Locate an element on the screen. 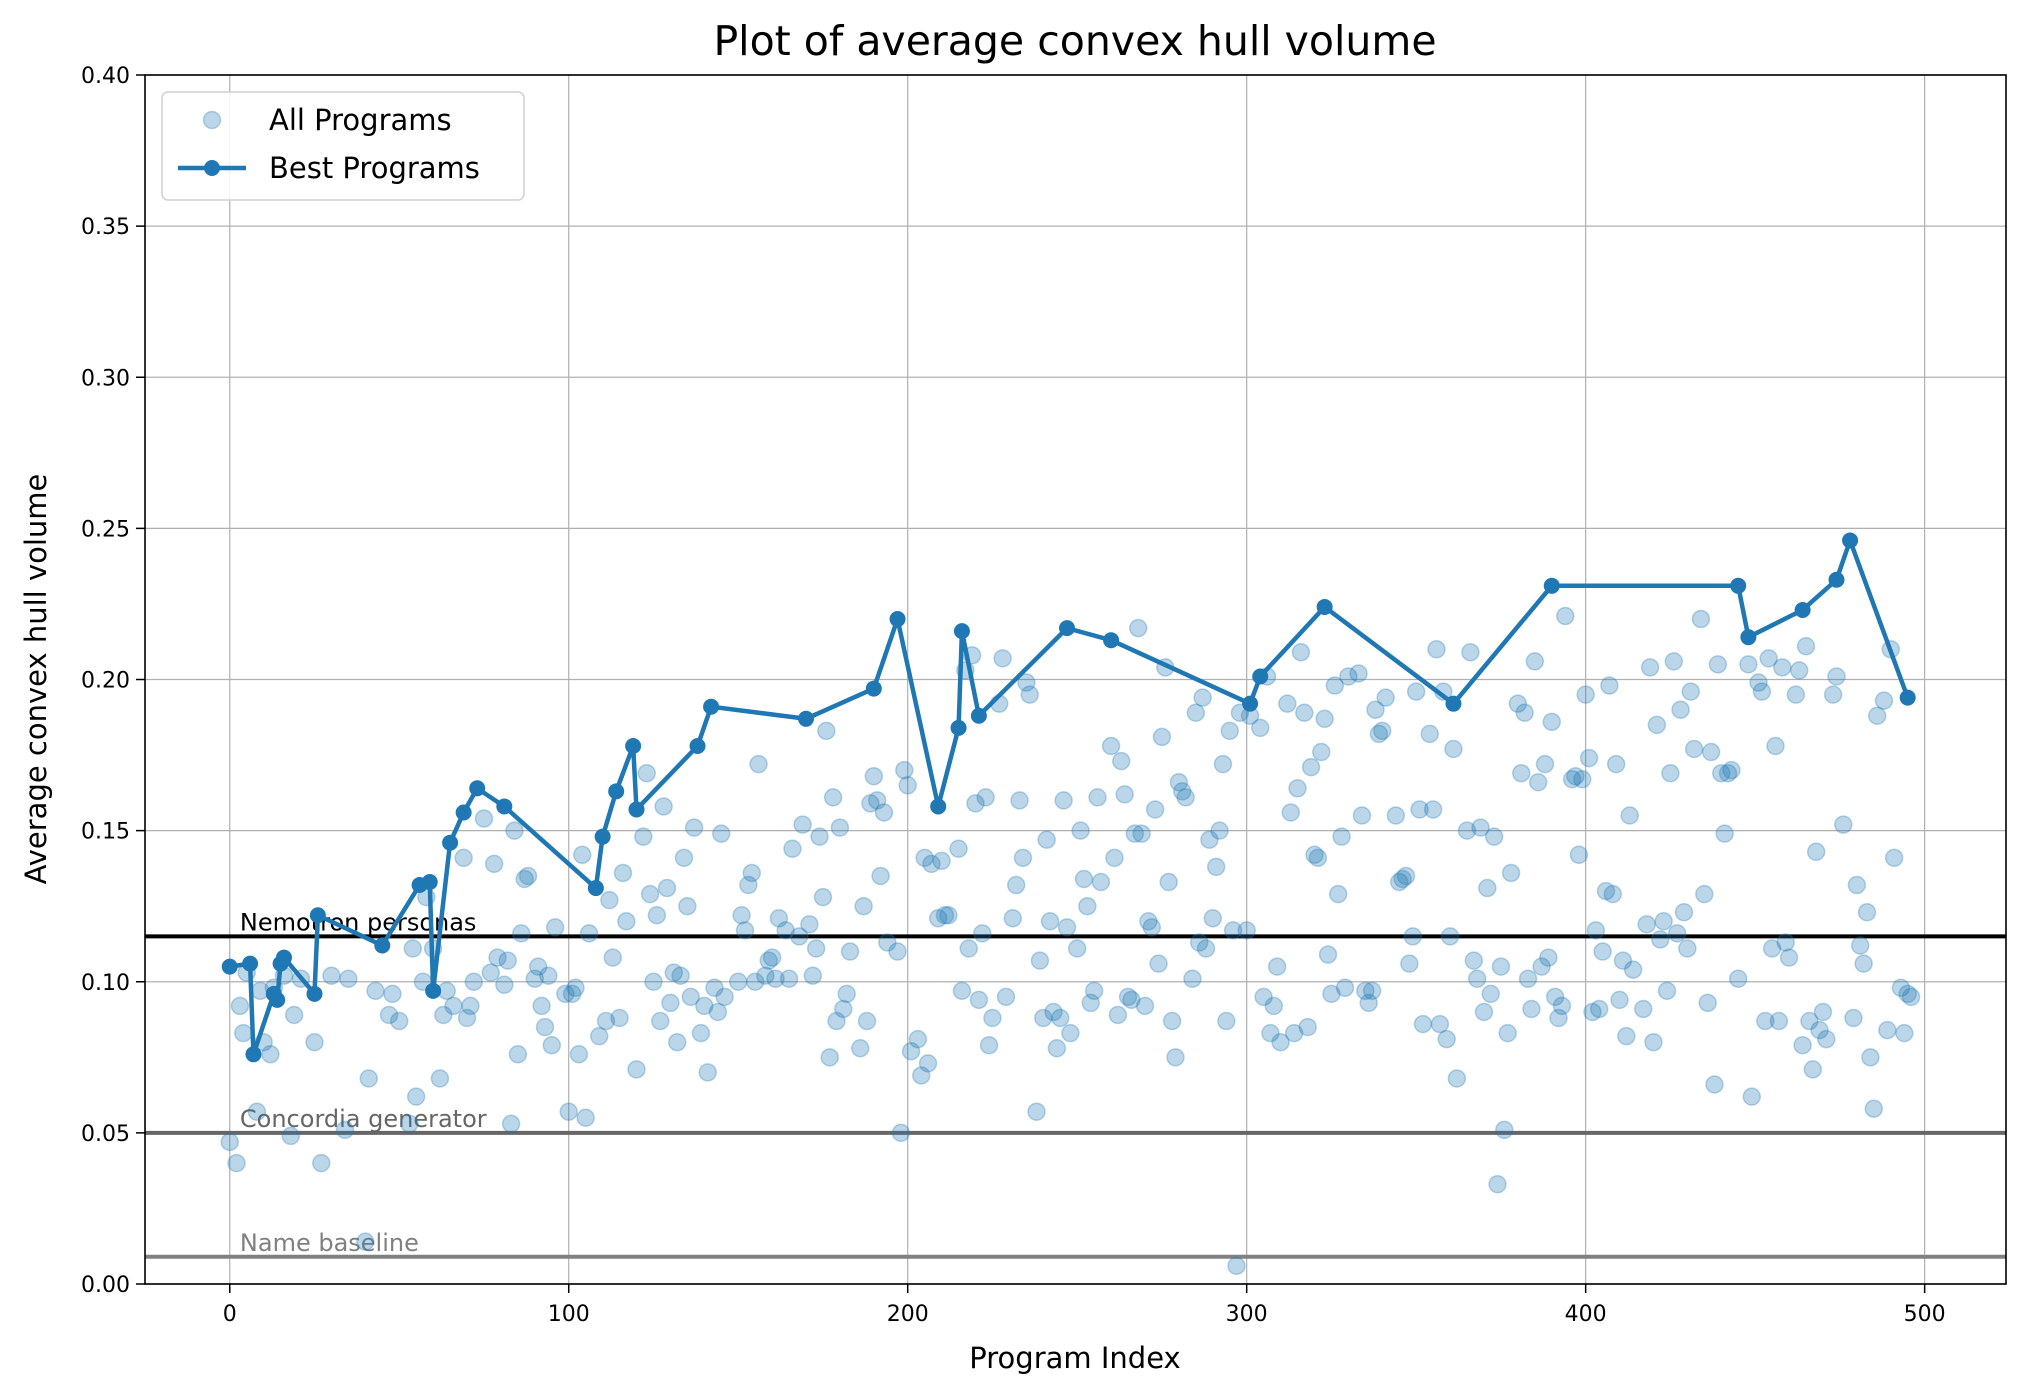 Image resolution: width=2025 pixels, height=1394 pixels. x-tick-label: 200 is located at coordinates (908, 1314).